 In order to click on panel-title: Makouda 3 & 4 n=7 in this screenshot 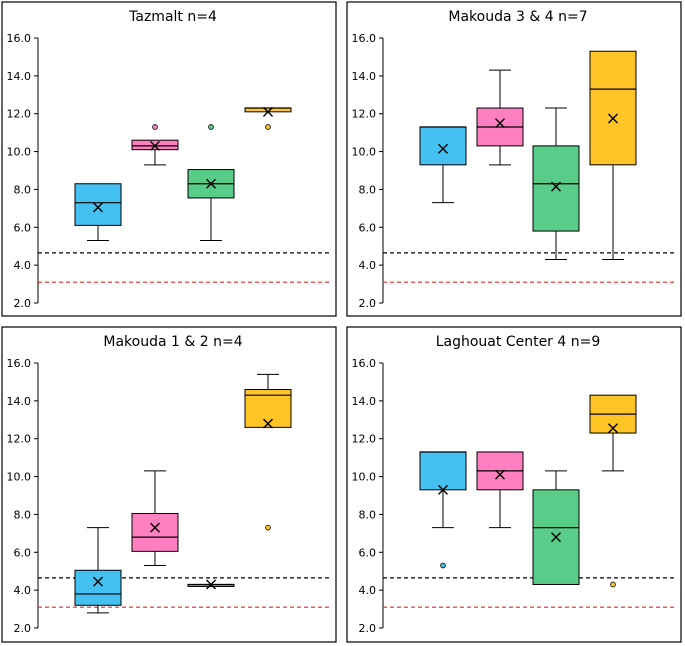, I will do `click(517, 17)`.